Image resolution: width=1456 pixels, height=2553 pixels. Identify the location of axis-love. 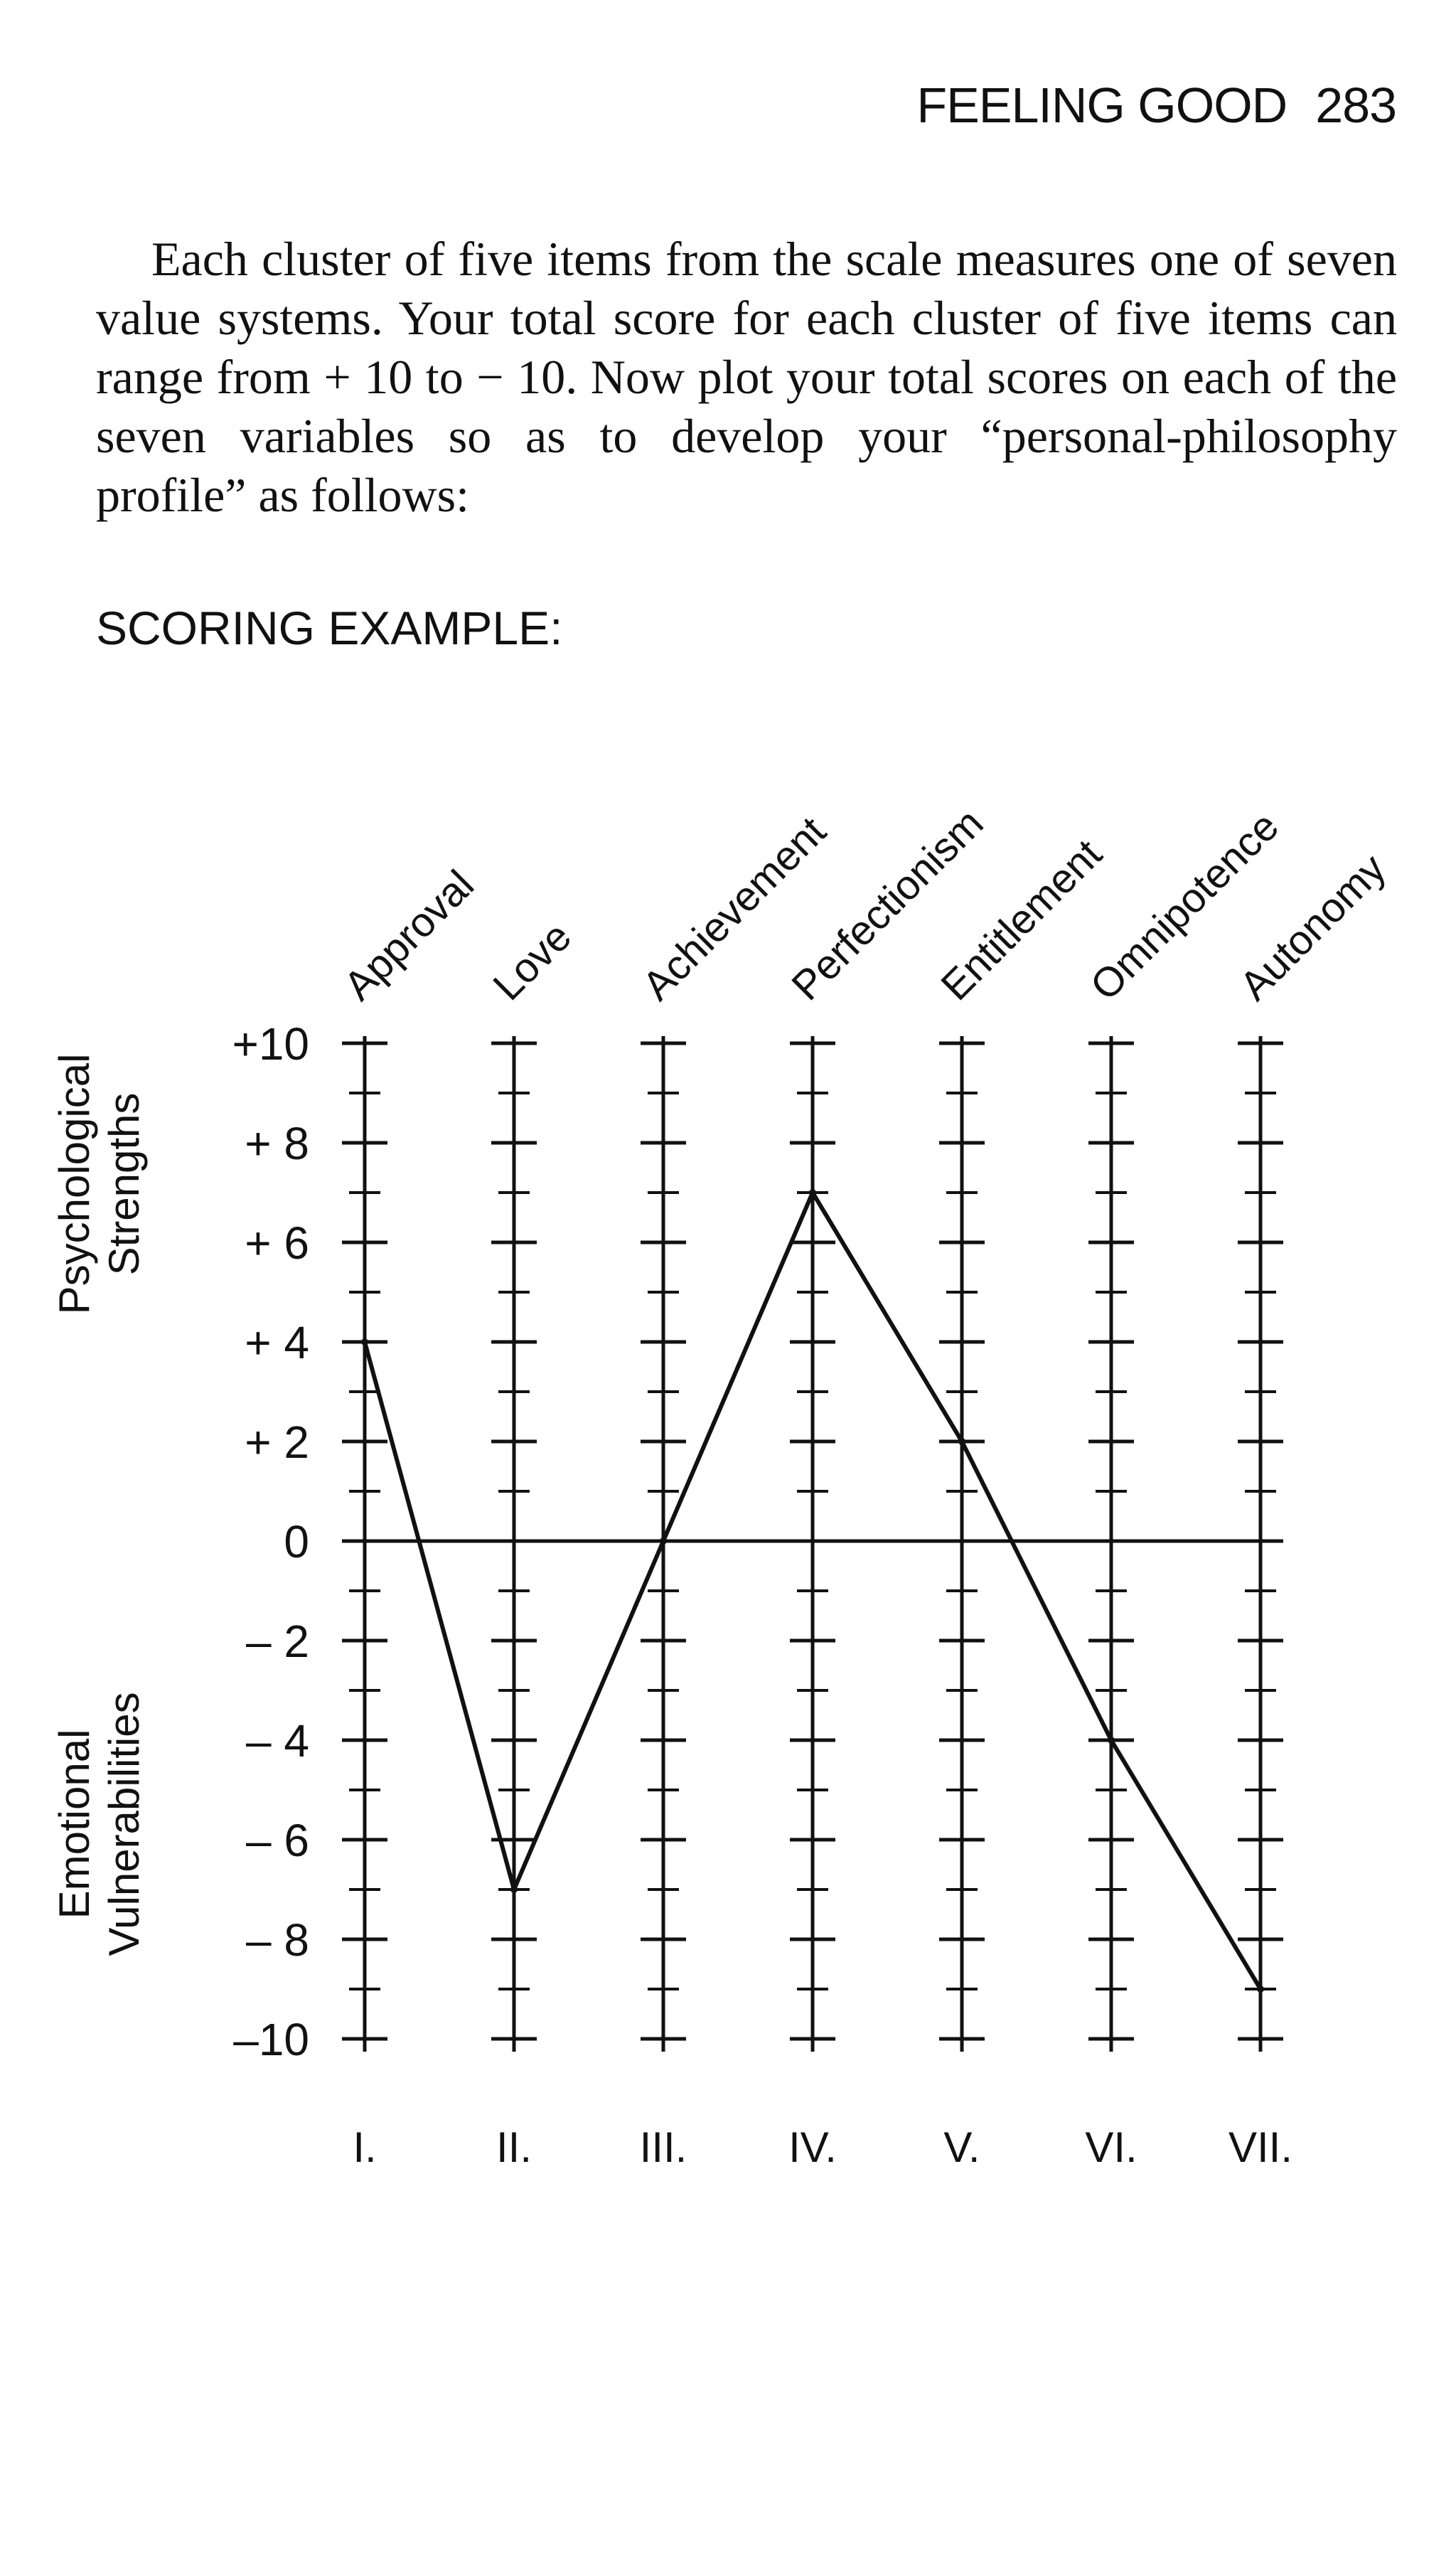
(514, 1544).